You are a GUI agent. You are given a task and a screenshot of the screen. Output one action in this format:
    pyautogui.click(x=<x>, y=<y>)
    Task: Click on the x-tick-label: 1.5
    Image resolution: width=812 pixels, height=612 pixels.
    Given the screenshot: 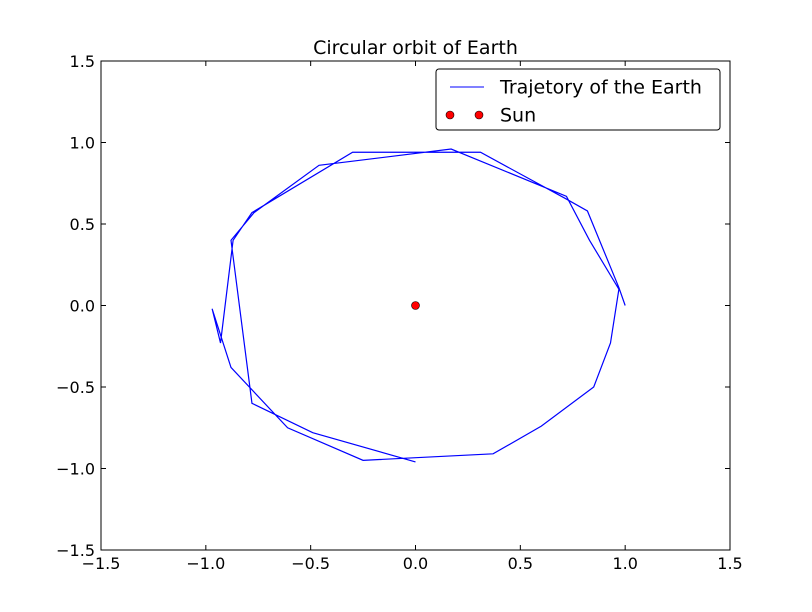 What is the action you would take?
    pyautogui.click(x=729, y=563)
    